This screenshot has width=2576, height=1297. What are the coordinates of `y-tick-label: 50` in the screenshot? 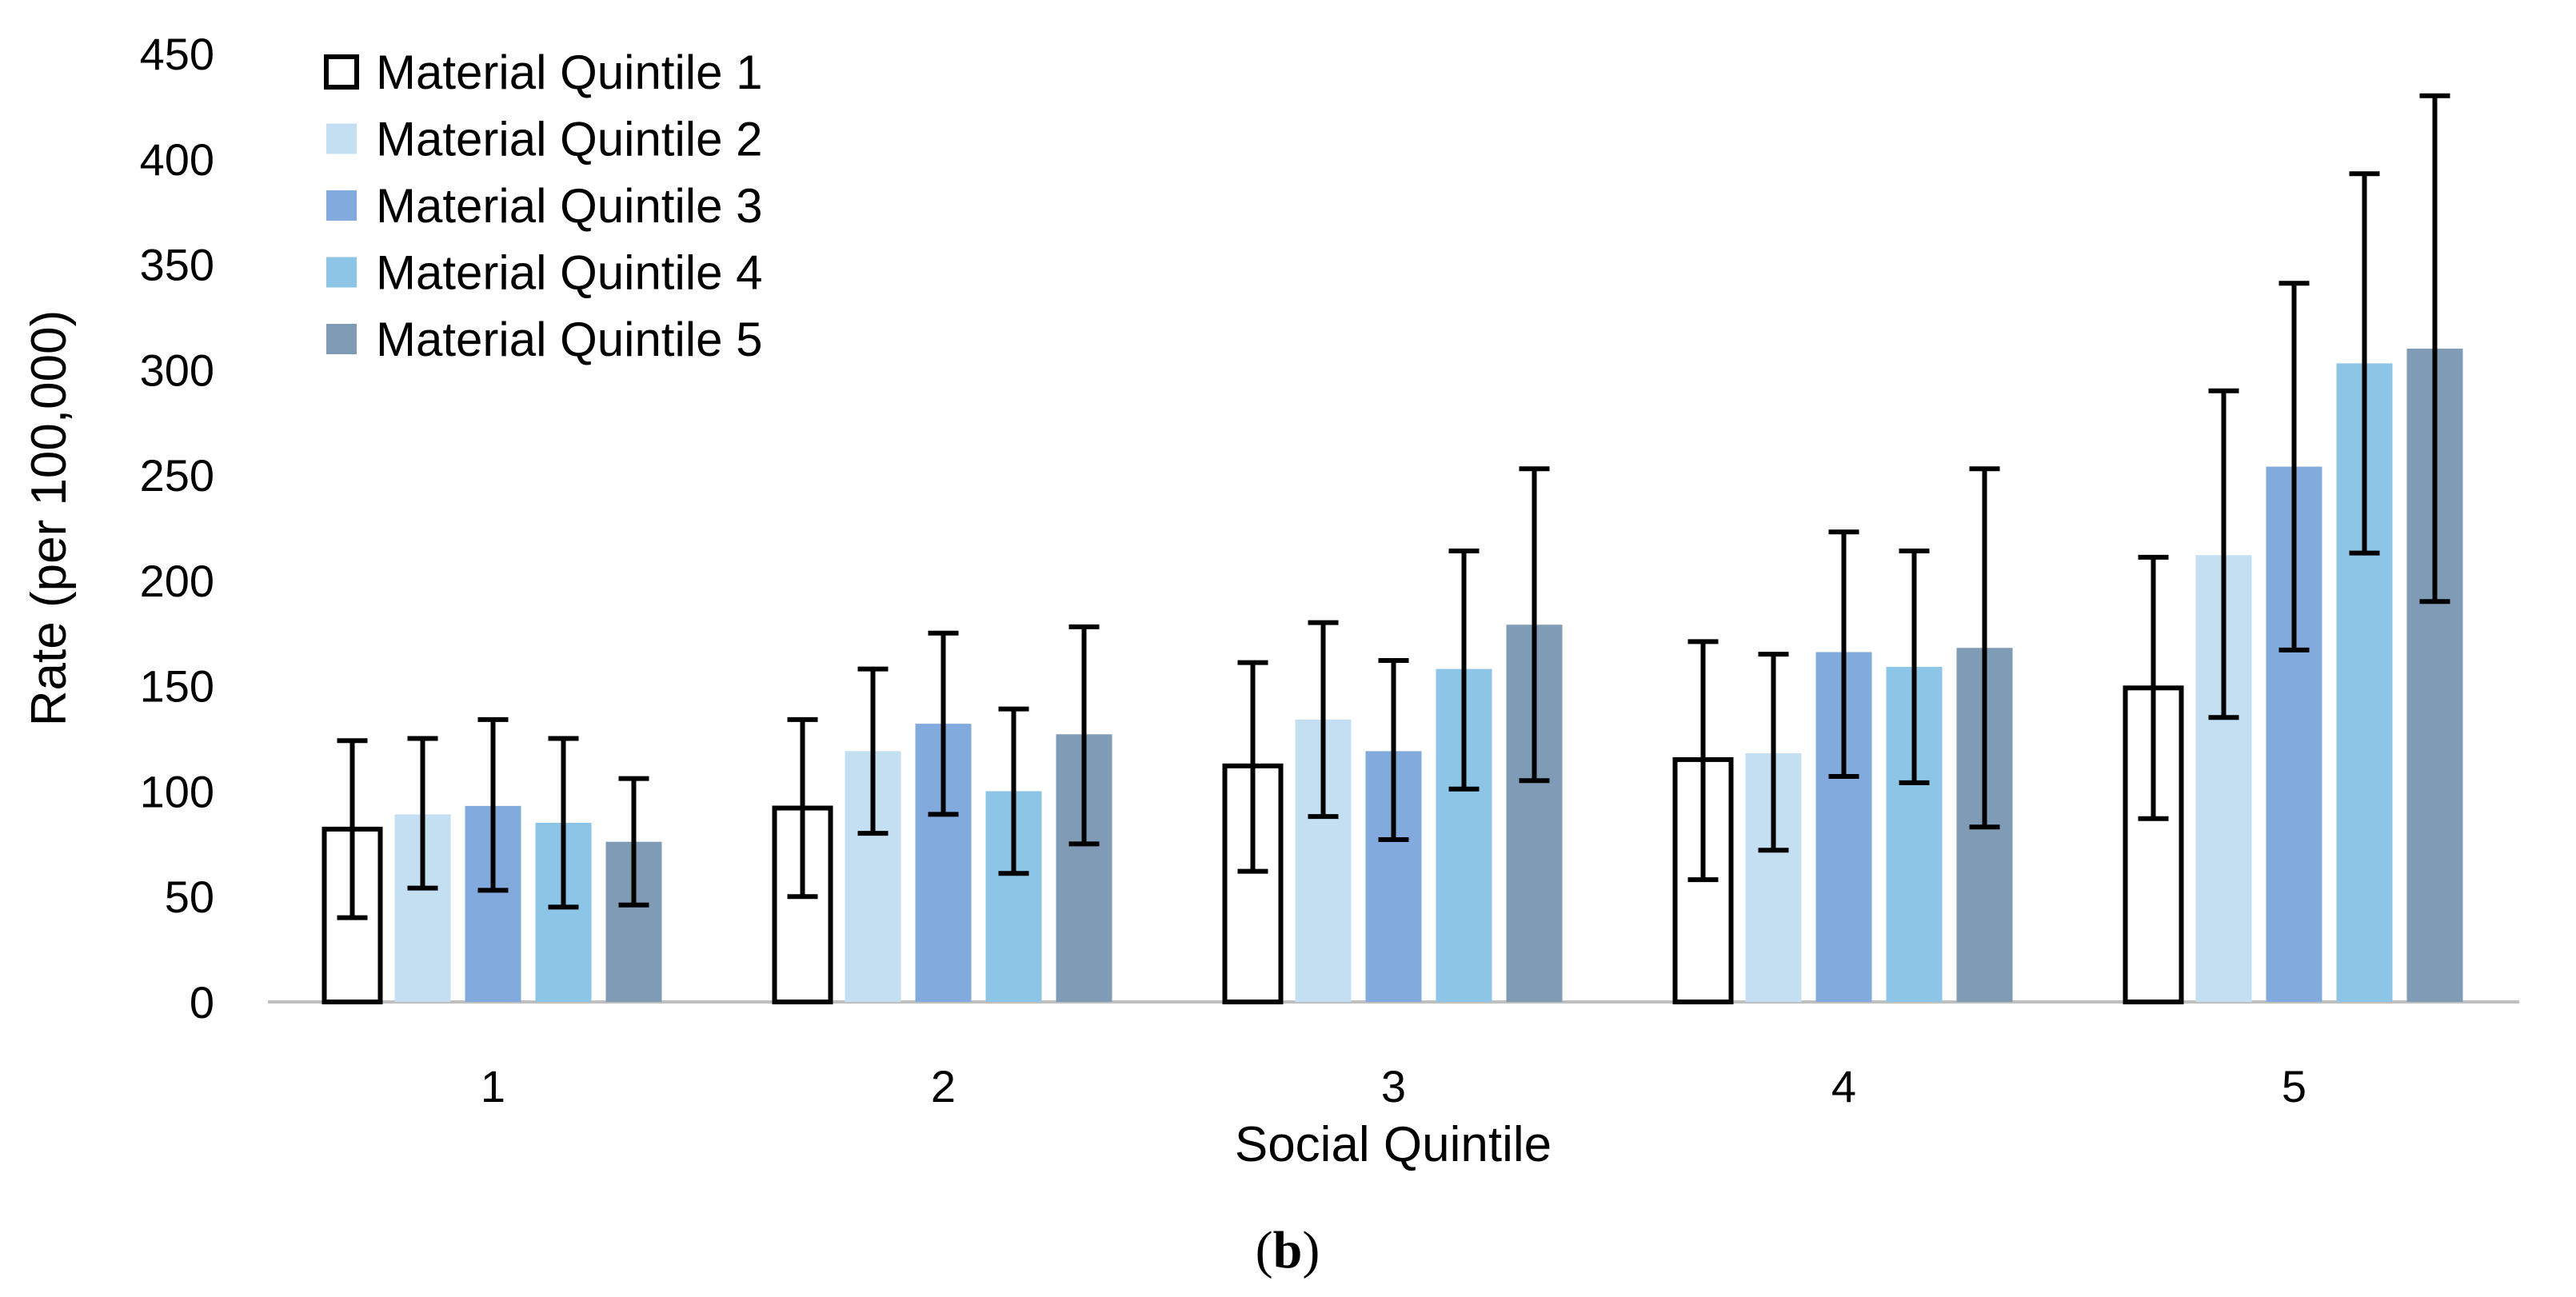 It's located at (190, 897).